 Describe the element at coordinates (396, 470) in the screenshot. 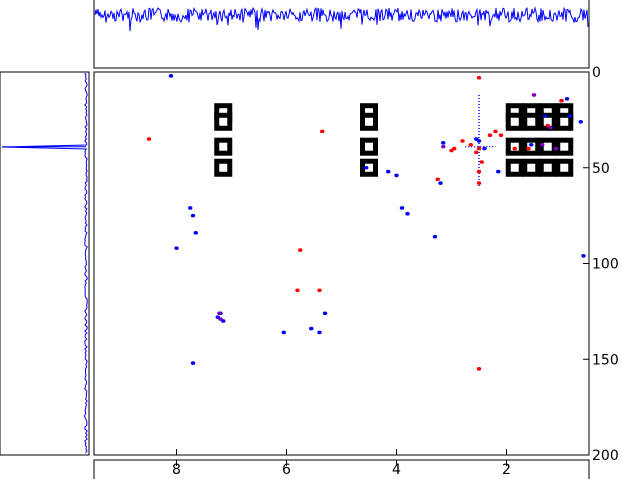

I see `x-tick-label: 4` at that location.